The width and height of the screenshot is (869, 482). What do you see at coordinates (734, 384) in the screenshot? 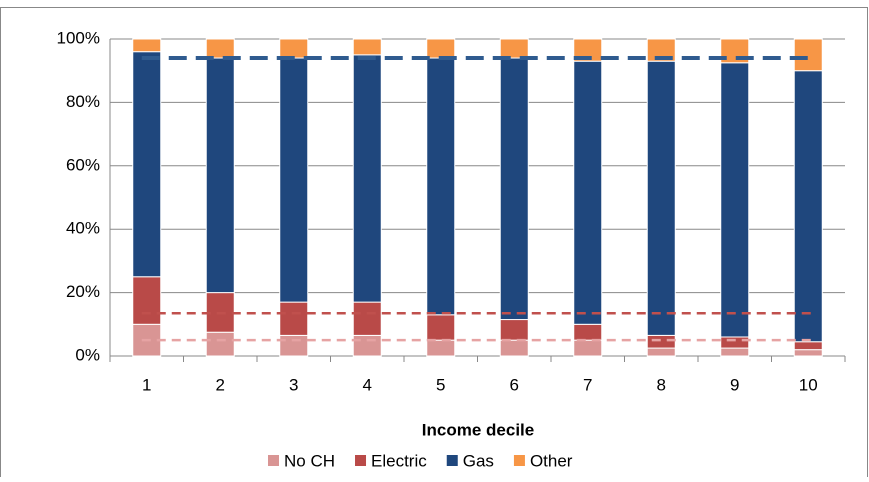
I see `x-tick-label: 9` at bounding box center [734, 384].